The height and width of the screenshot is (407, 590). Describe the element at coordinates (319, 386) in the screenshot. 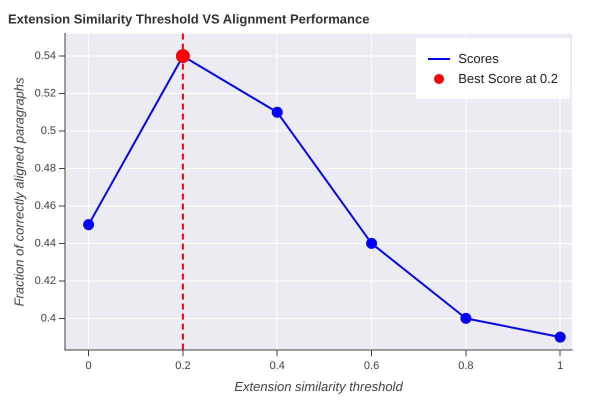

I see `x-axis-title: Extension similarity threshold` at that location.